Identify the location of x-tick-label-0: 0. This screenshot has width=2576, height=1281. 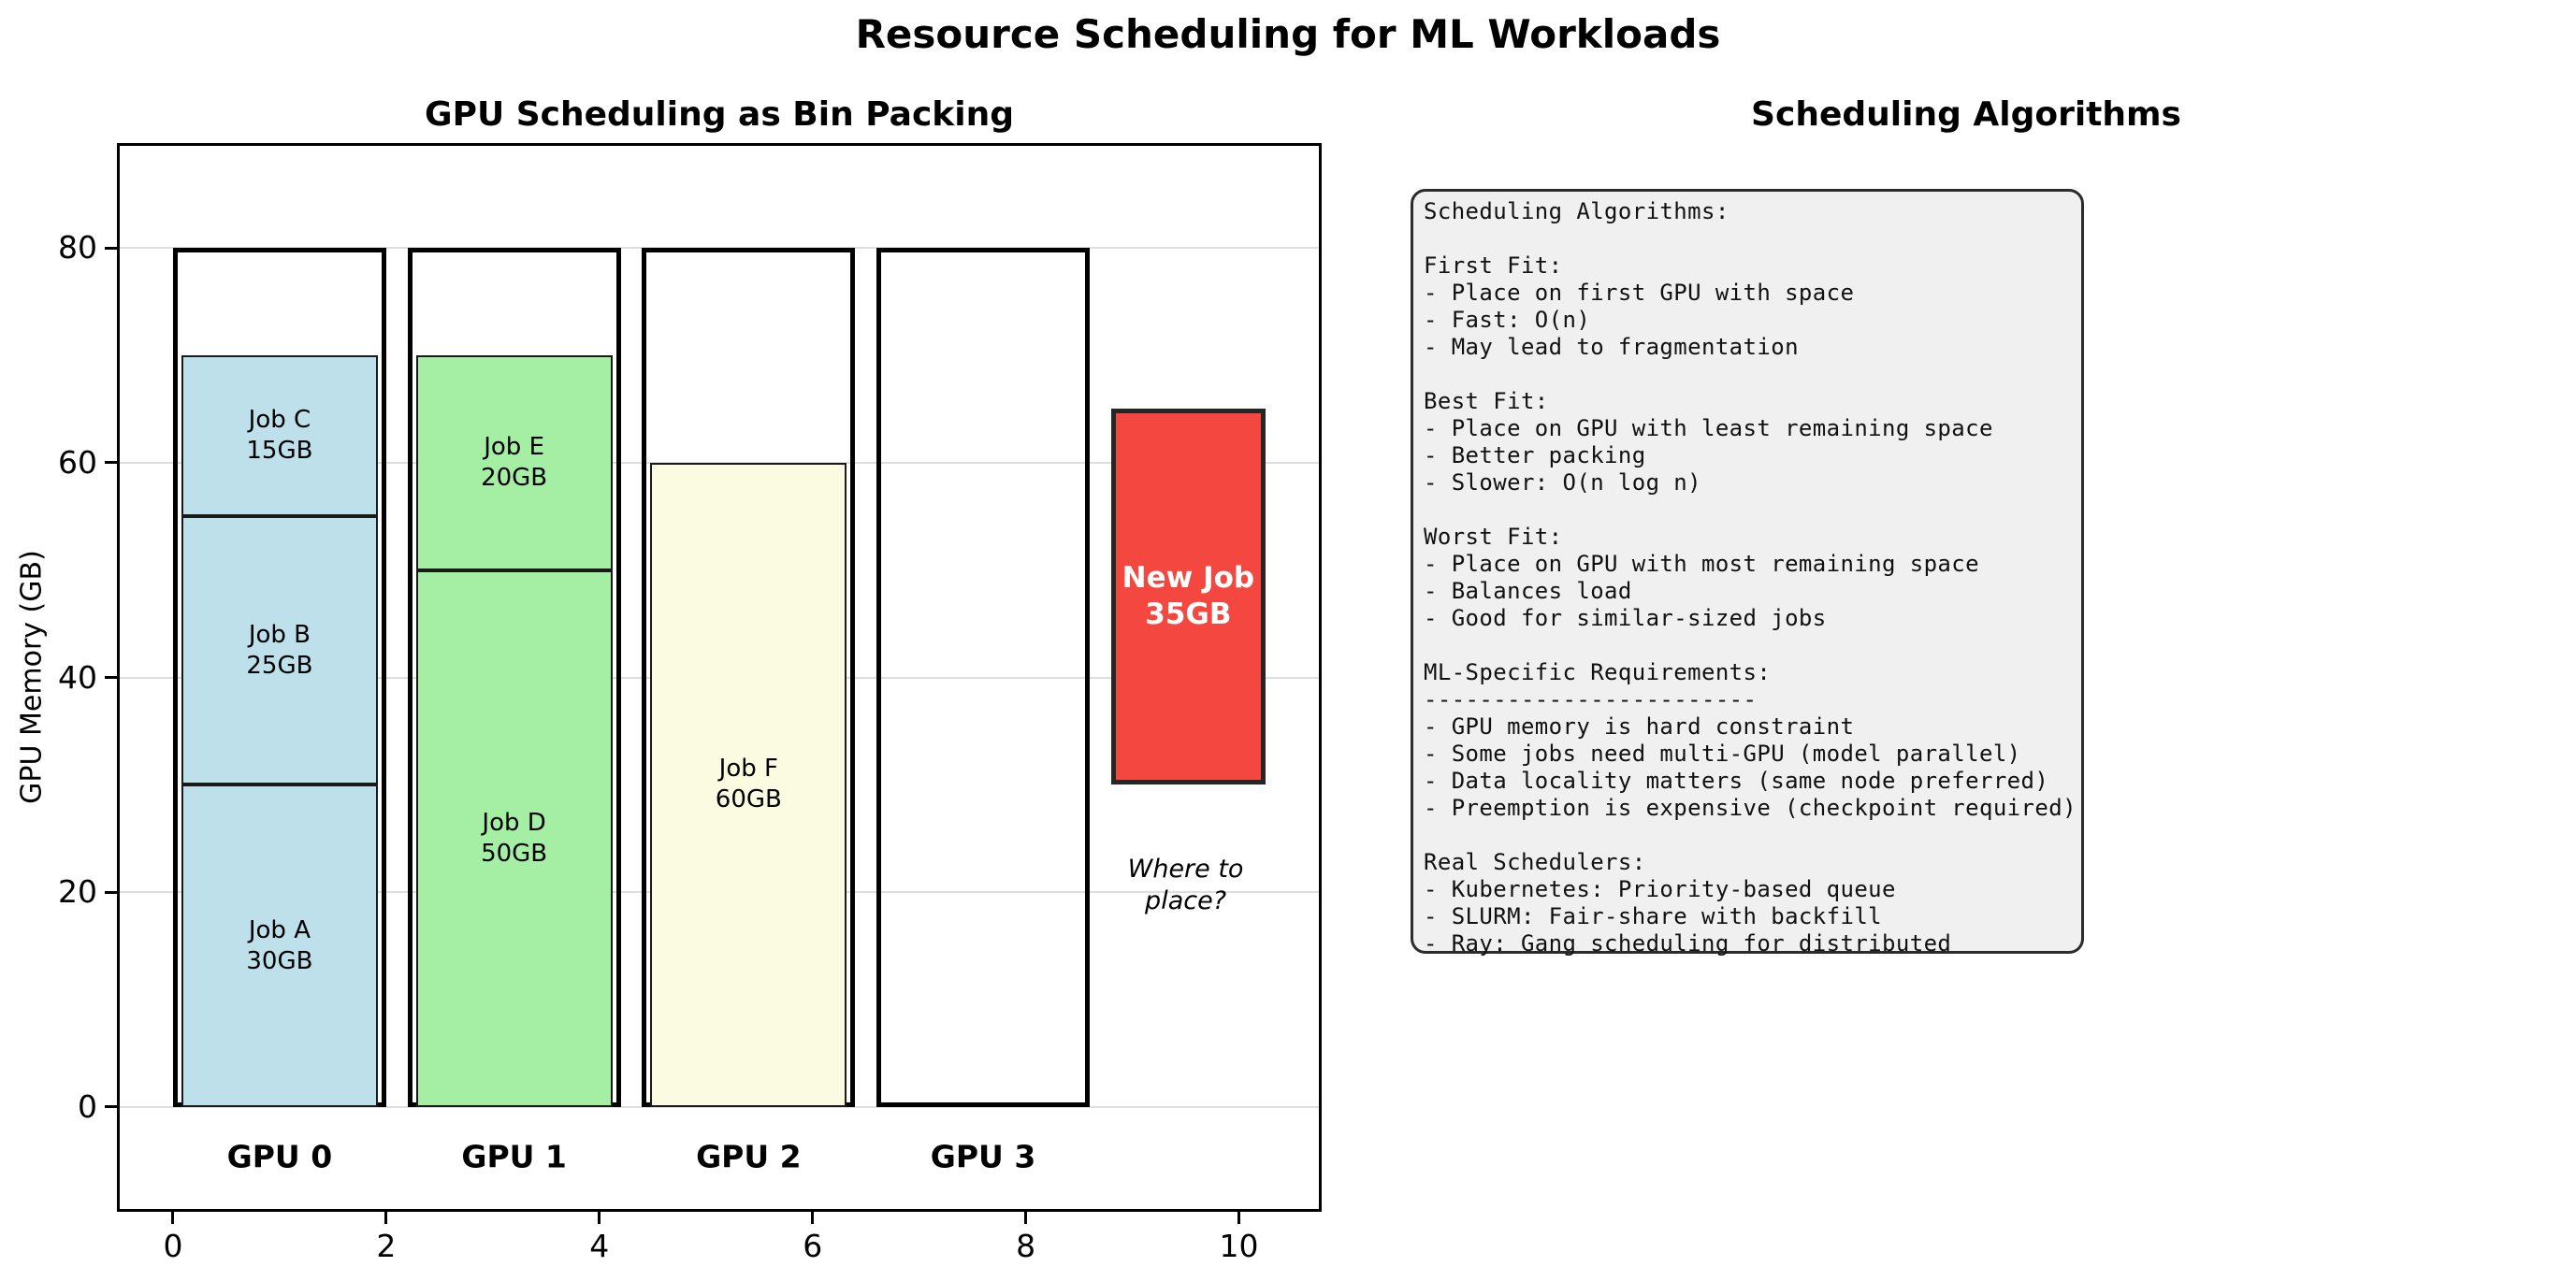
(173, 1246).